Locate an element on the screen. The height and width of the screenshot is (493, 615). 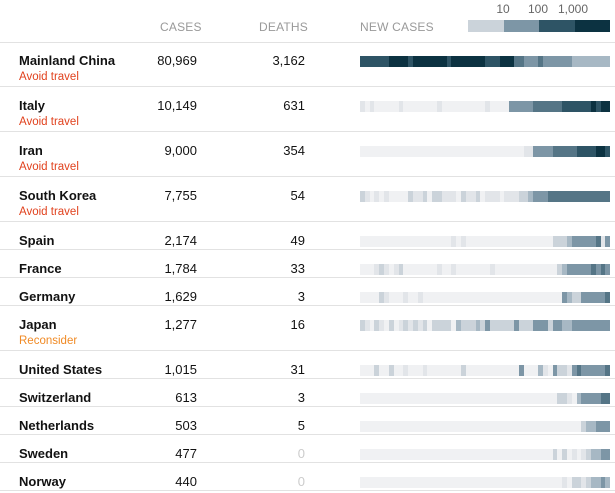
cases-value: 80,969 is located at coordinates (177, 60).